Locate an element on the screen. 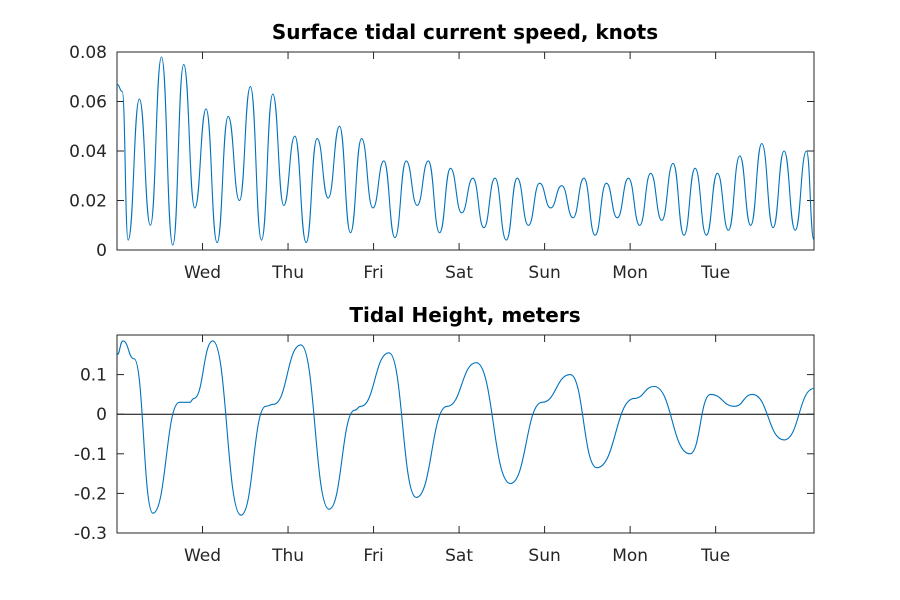  y-tick-label: 0.08 is located at coordinates (88, 53).